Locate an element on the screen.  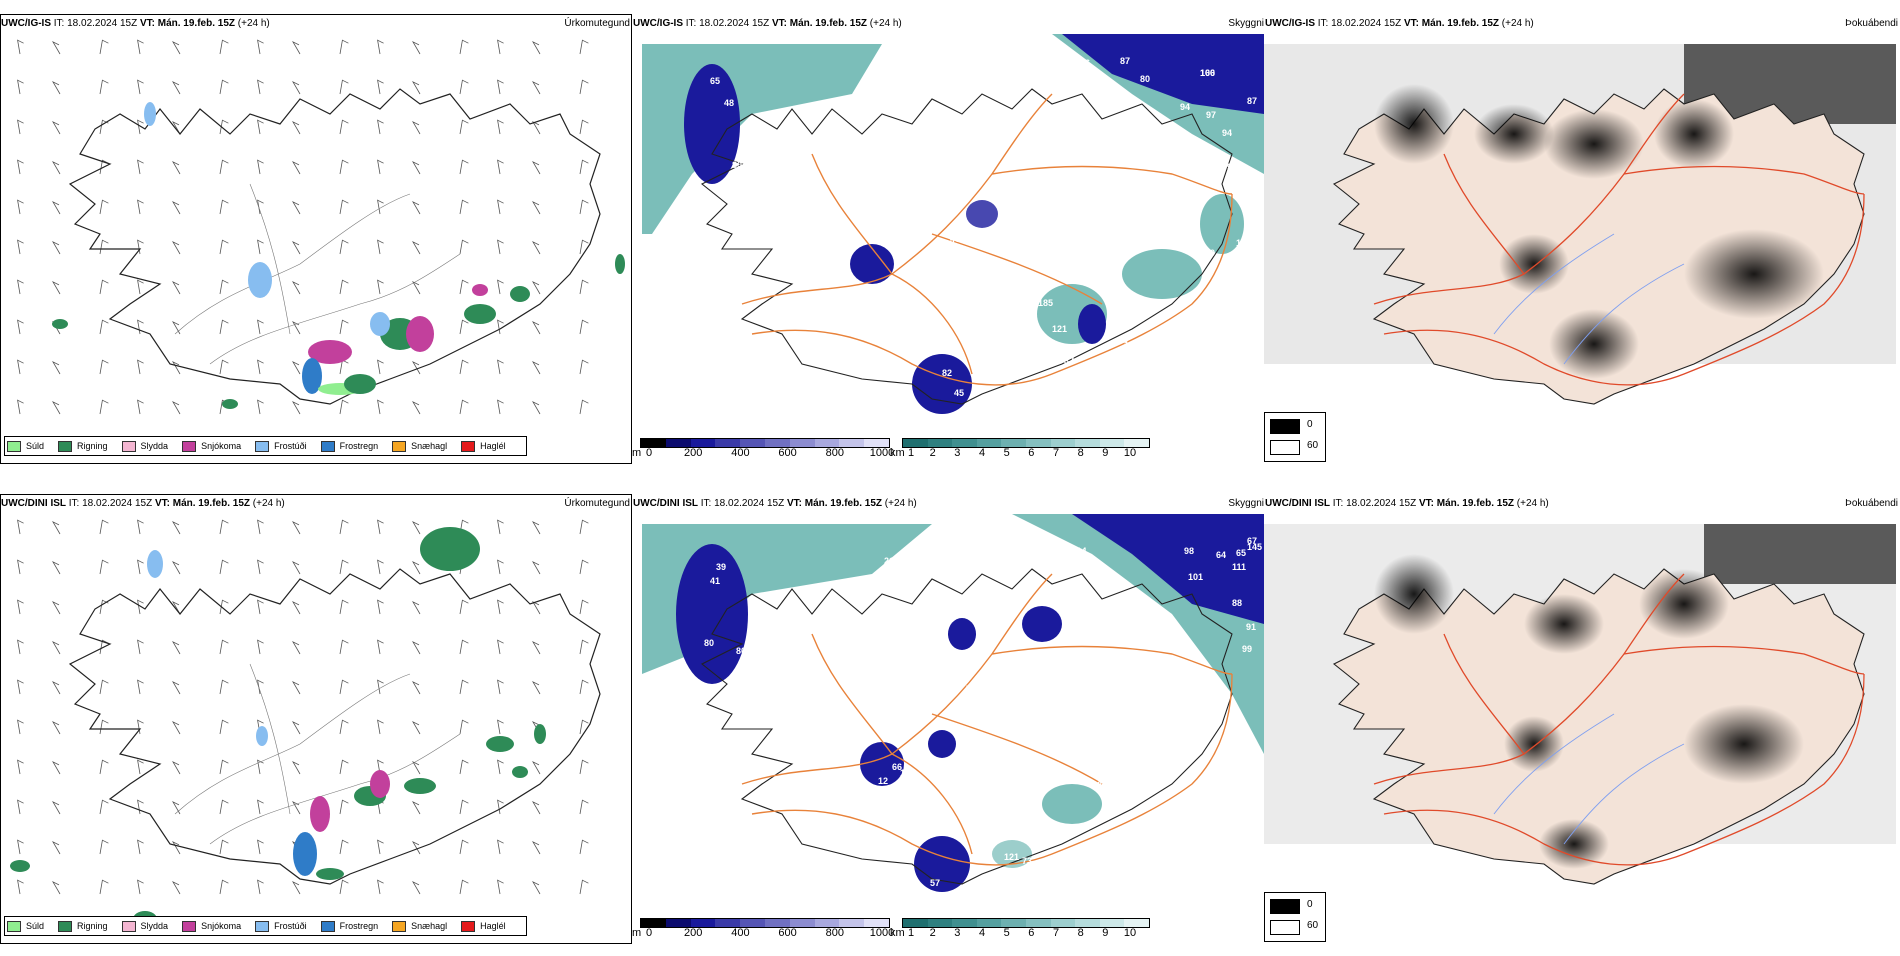
cloud-base-label: 37 is located at coordinates (1069, 361).